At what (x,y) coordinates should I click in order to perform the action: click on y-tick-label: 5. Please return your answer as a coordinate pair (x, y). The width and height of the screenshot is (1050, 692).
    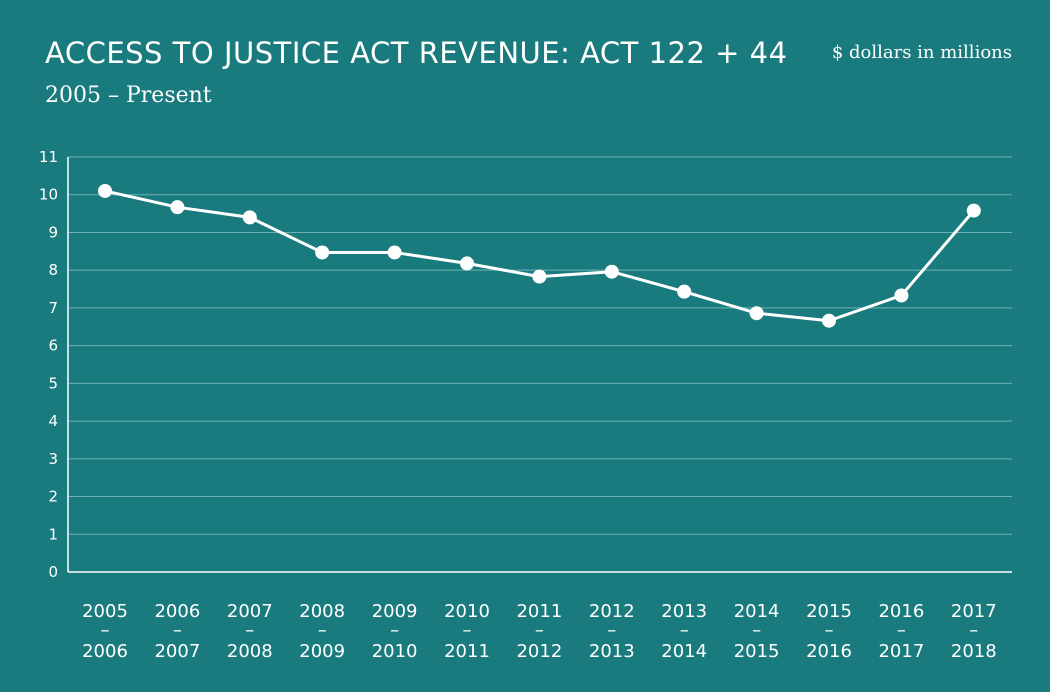
    Looking at the image, I should click on (53, 383).